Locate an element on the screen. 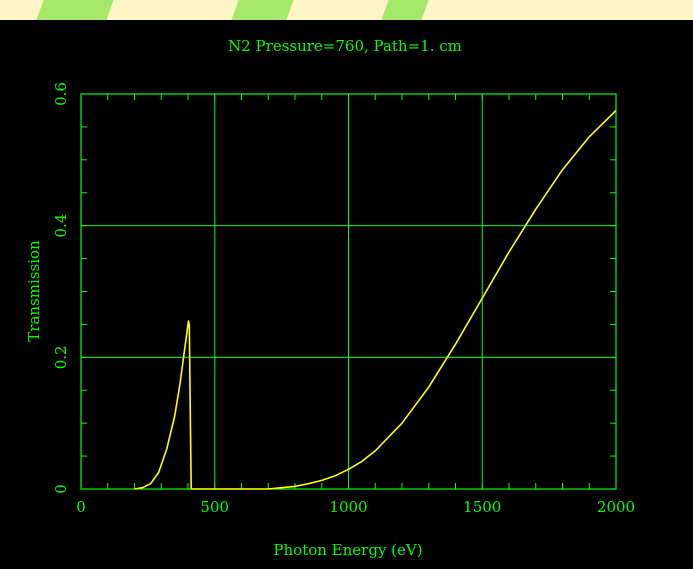 The image size is (693, 569). y-axis-label: Transmission is located at coordinates (34, 291).